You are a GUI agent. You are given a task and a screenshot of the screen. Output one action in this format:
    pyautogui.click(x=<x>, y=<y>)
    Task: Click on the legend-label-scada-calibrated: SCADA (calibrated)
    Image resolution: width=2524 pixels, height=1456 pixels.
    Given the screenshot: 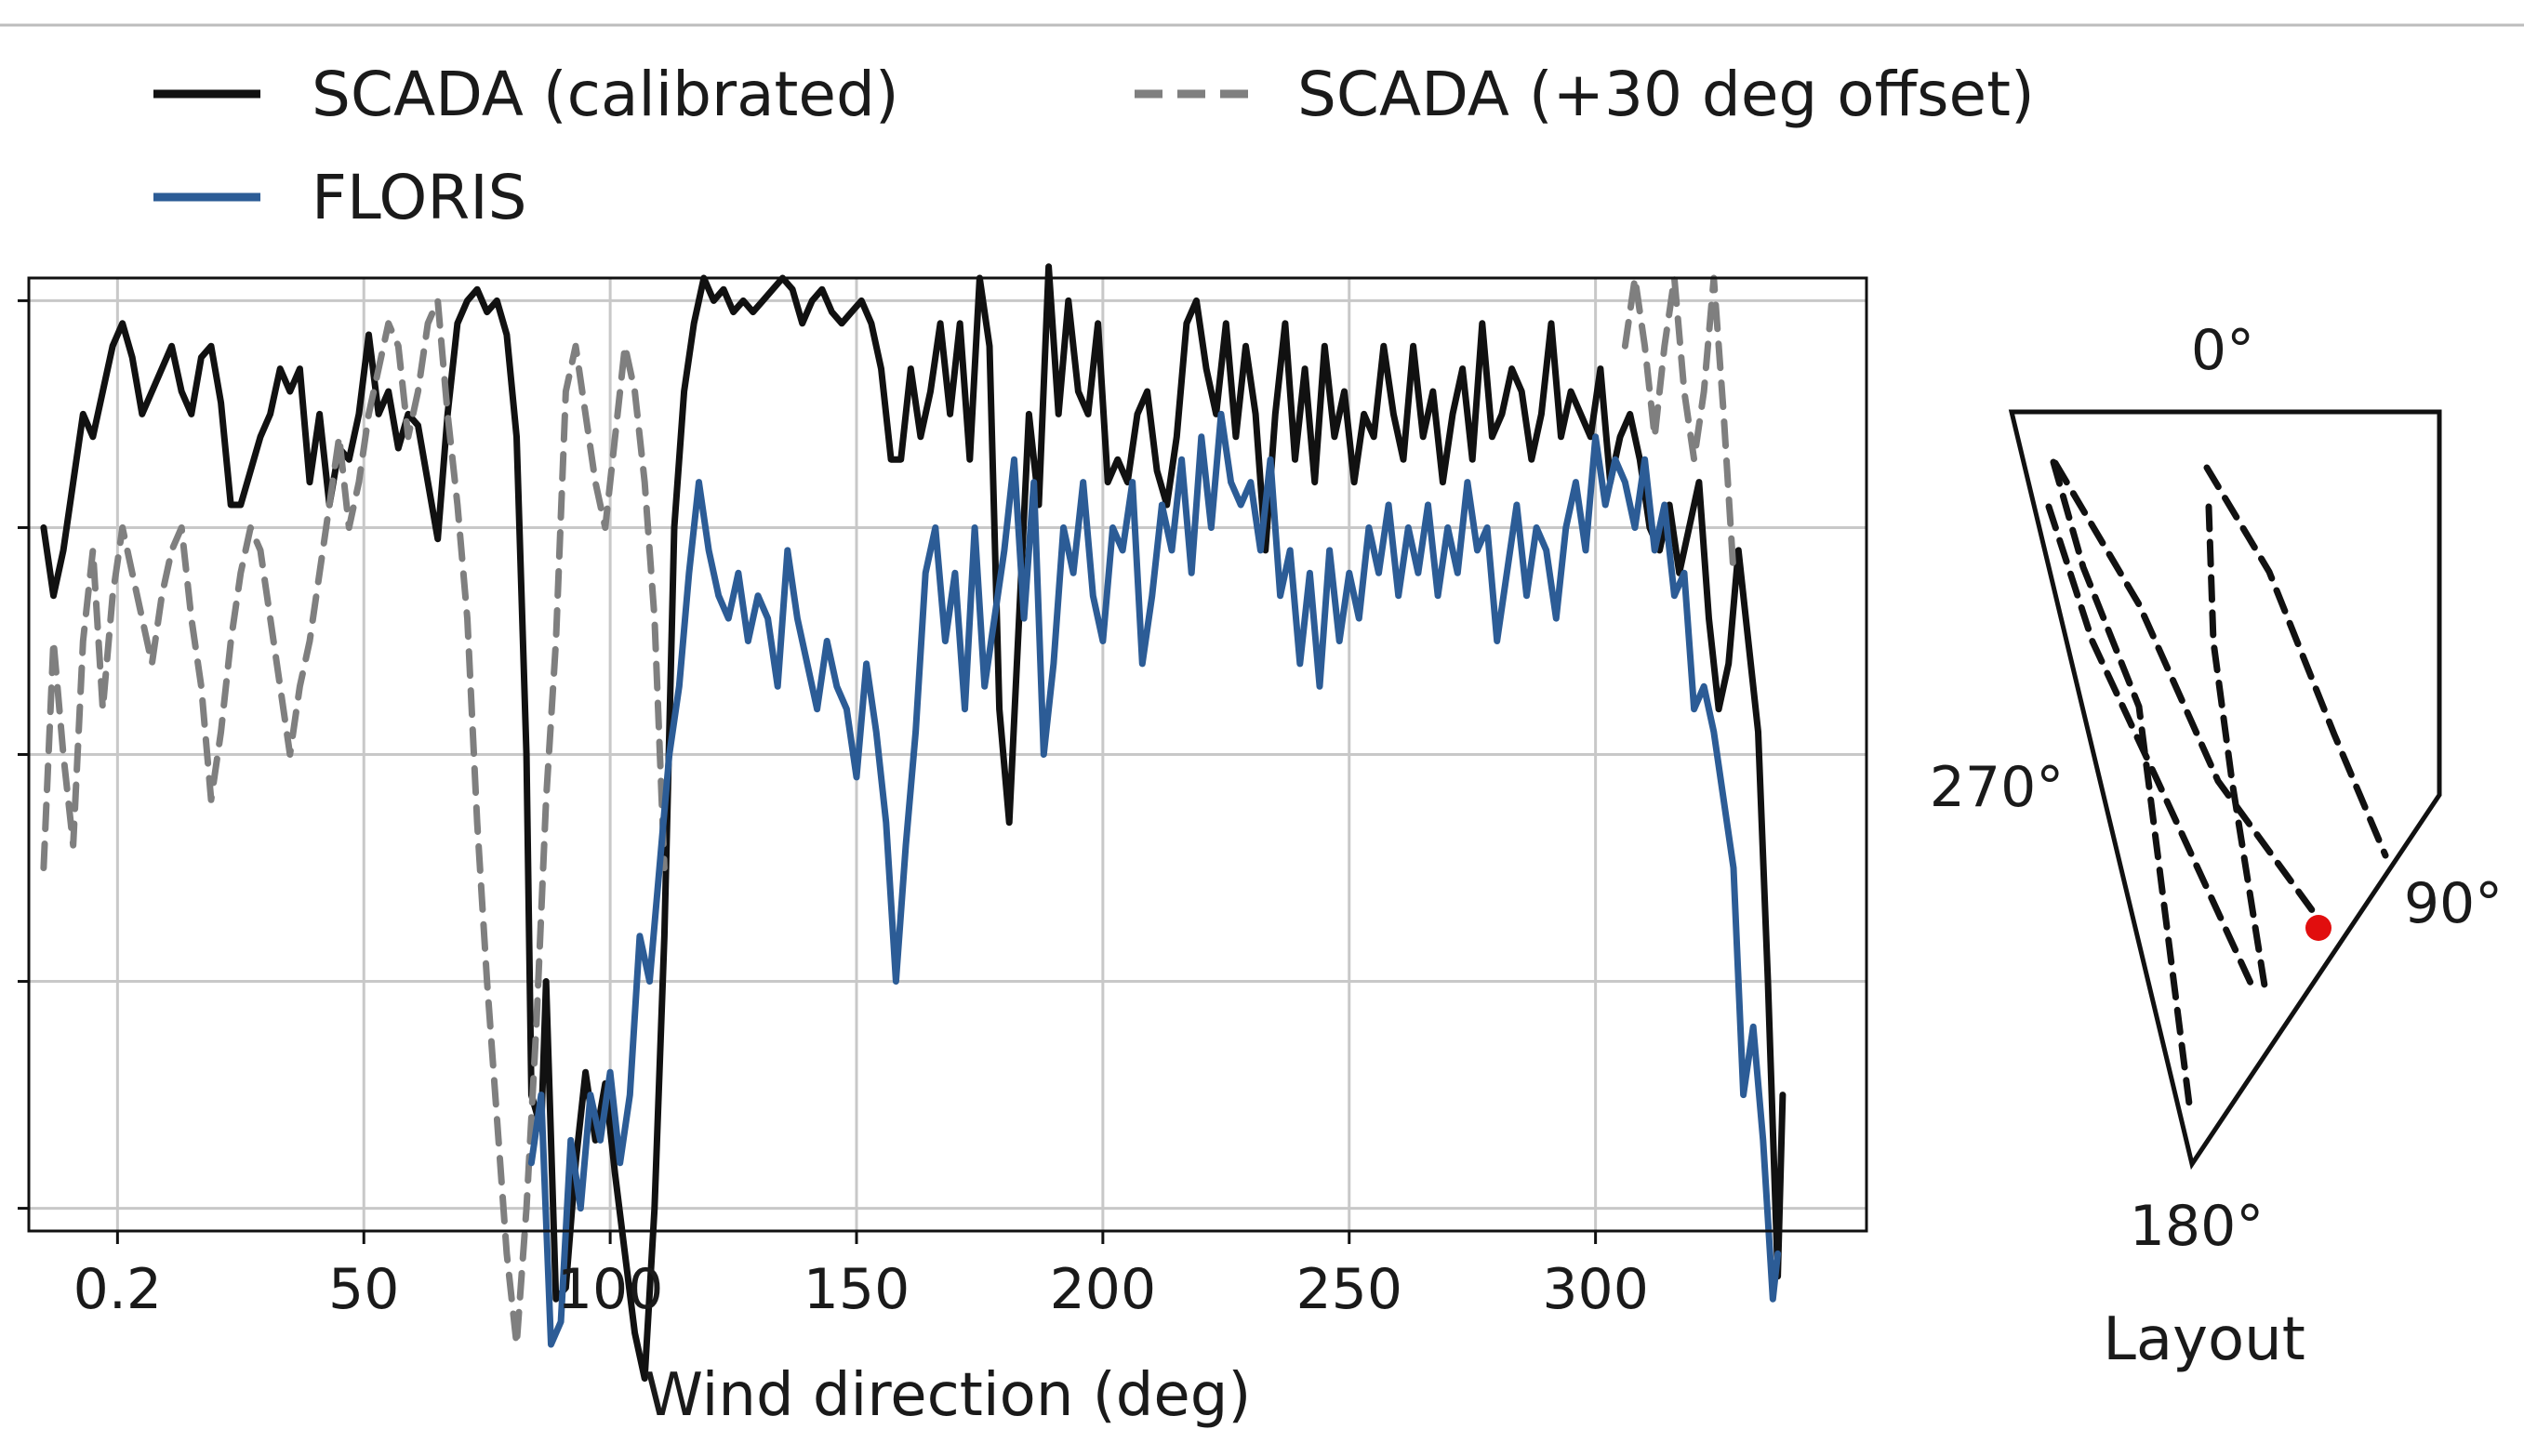 What is the action you would take?
    pyautogui.click(x=606, y=94)
    